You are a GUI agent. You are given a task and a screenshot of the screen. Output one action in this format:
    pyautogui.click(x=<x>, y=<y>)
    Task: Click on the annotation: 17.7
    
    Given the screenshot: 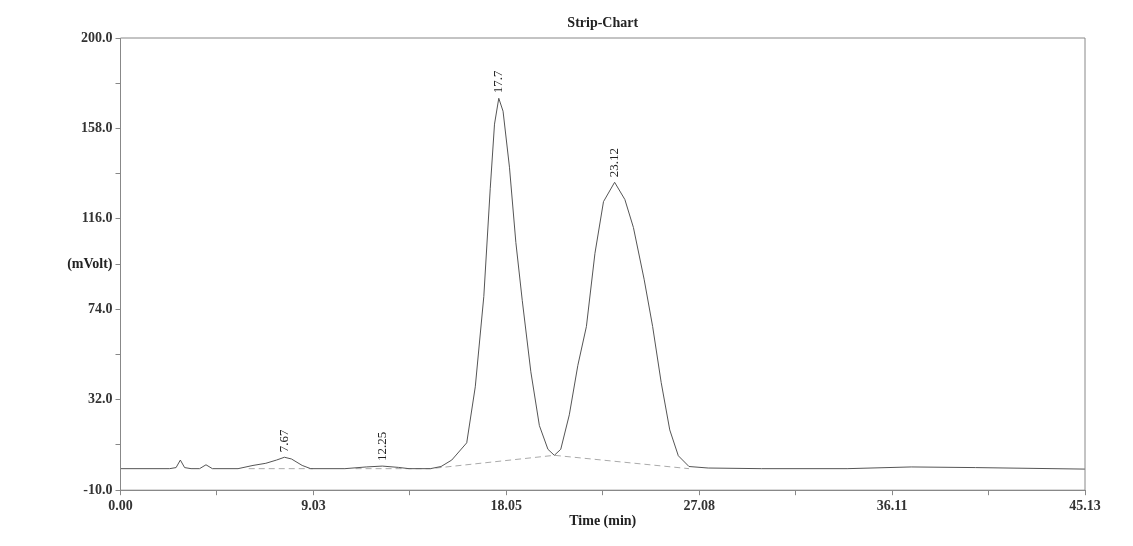 What is the action you would take?
    pyautogui.click(x=498, y=82)
    